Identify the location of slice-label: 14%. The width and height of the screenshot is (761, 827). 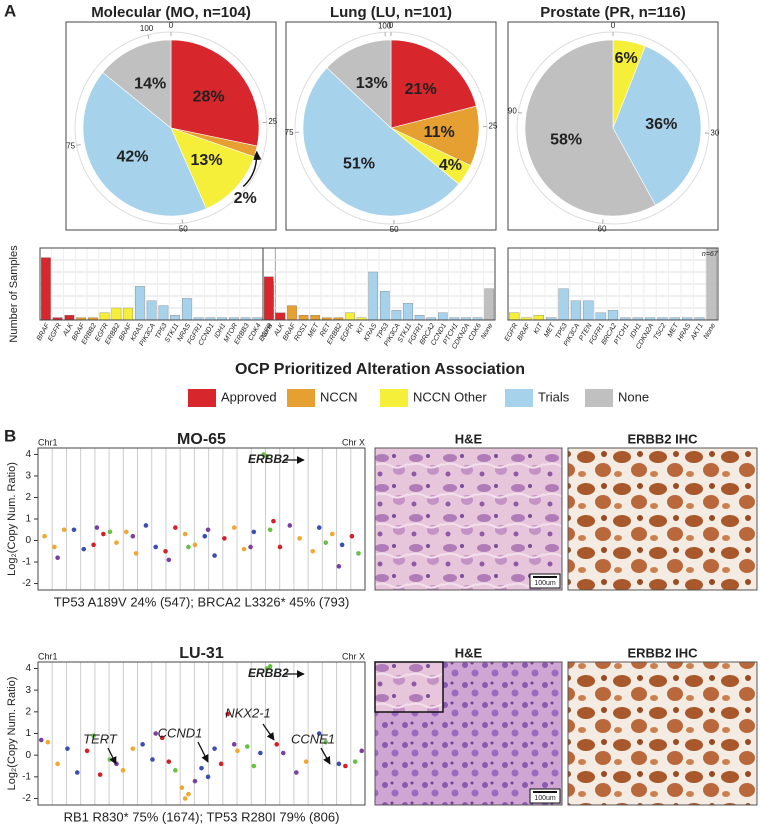
(150, 84).